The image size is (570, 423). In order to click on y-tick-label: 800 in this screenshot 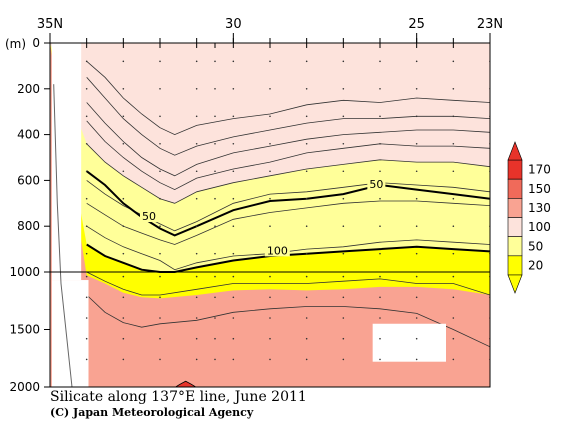, I will do `click(28, 226)`.